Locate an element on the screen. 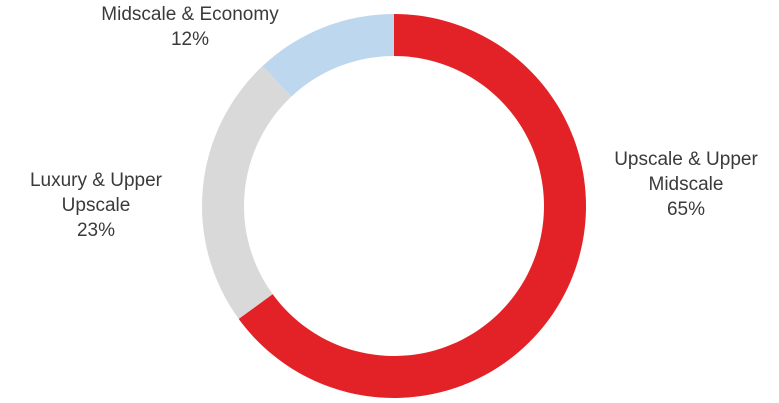 This screenshot has width=779, height=403. slice-label-0-line-0: Upscale & Upper is located at coordinates (686, 159).